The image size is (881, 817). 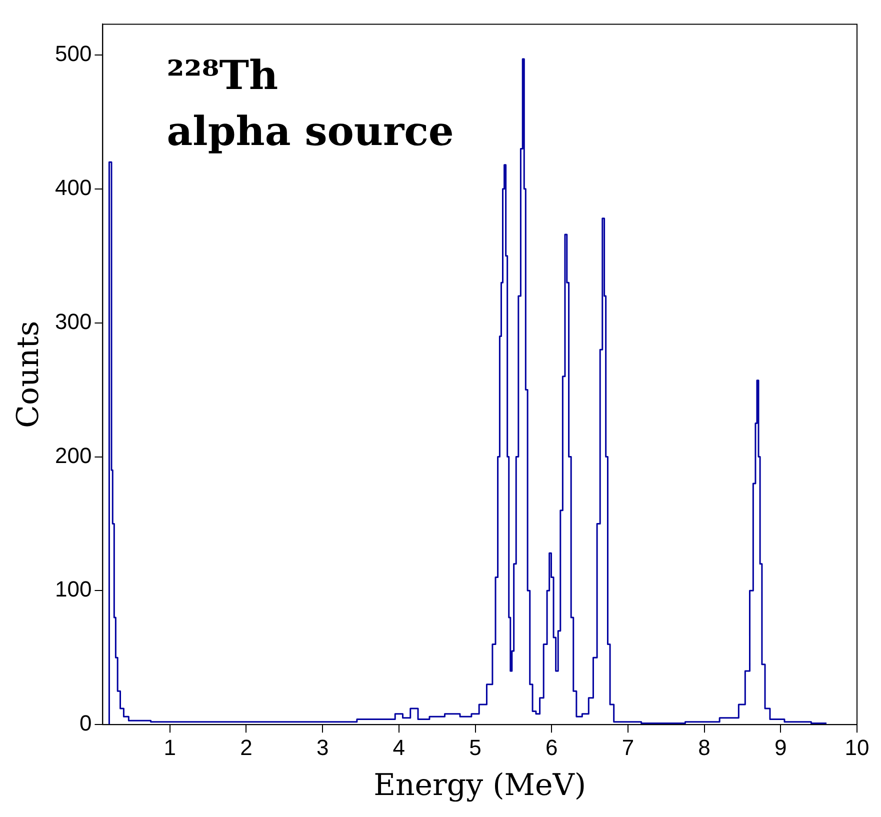 I want to click on annotation: alpha source, so click(x=310, y=132).